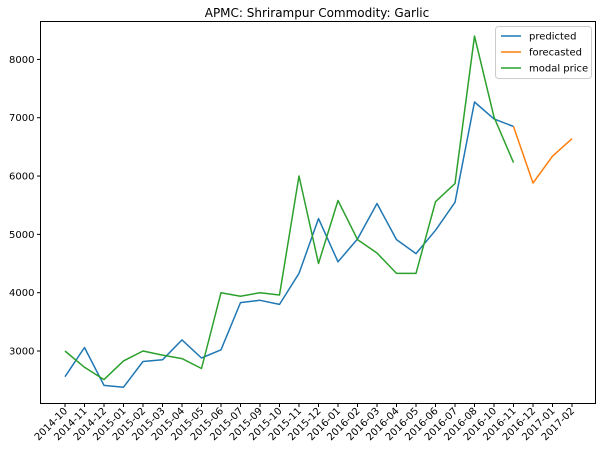 The image size is (604, 454). Describe the element at coordinates (558, 69) in the screenshot. I see `legend-label: modal price` at that location.